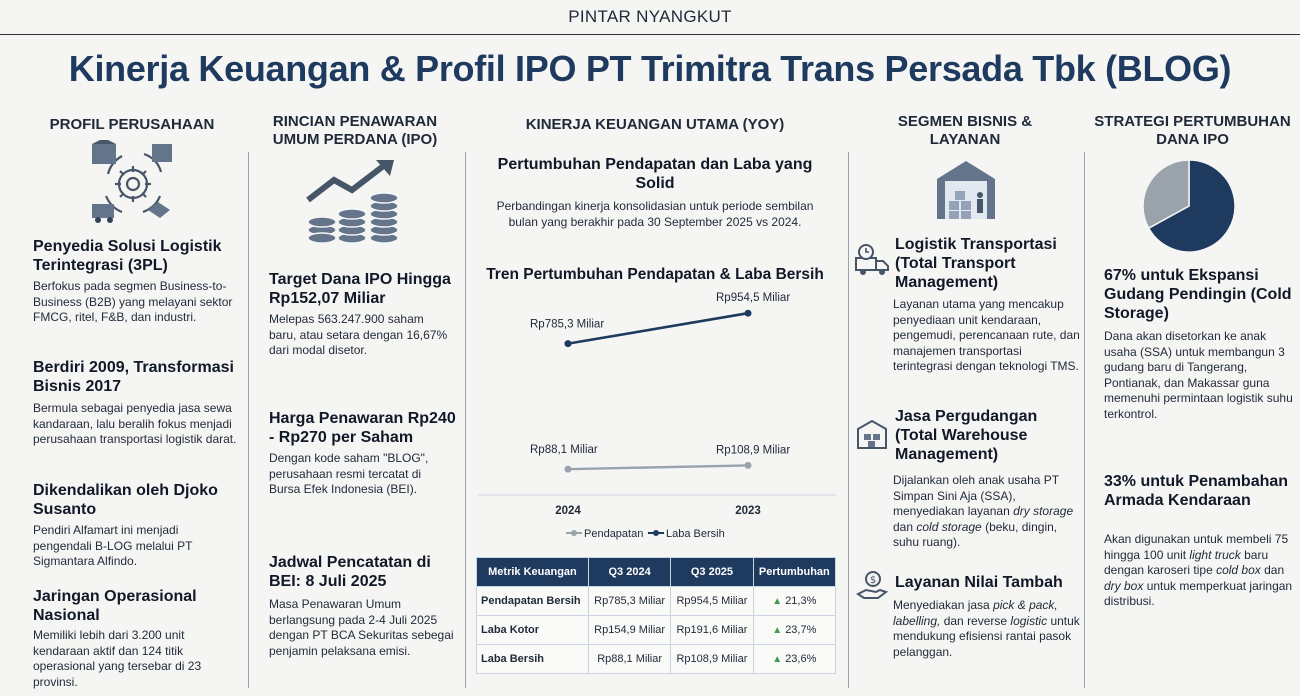  What do you see at coordinates (1196, 491) in the screenshot?
I see `item-title: 33% untuk Penambahan Armada Kendaraan` at bounding box center [1196, 491].